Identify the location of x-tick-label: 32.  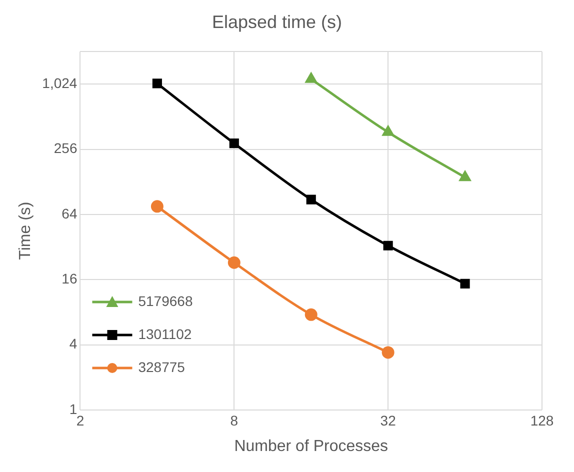
(388, 420).